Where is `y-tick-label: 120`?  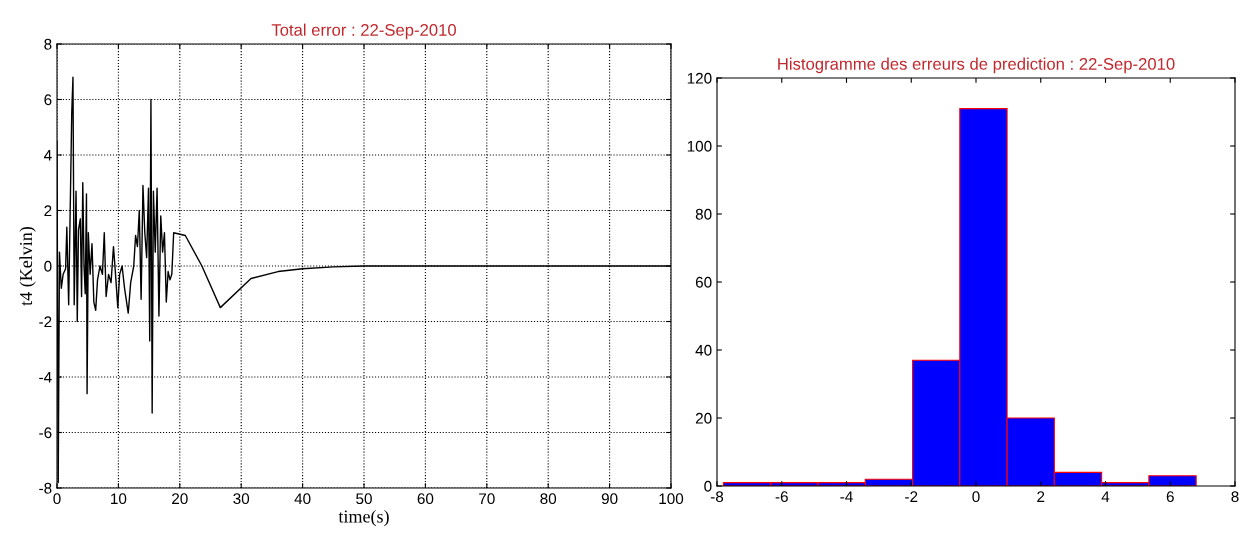
y-tick-label: 120 is located at coordinates (699, 78).